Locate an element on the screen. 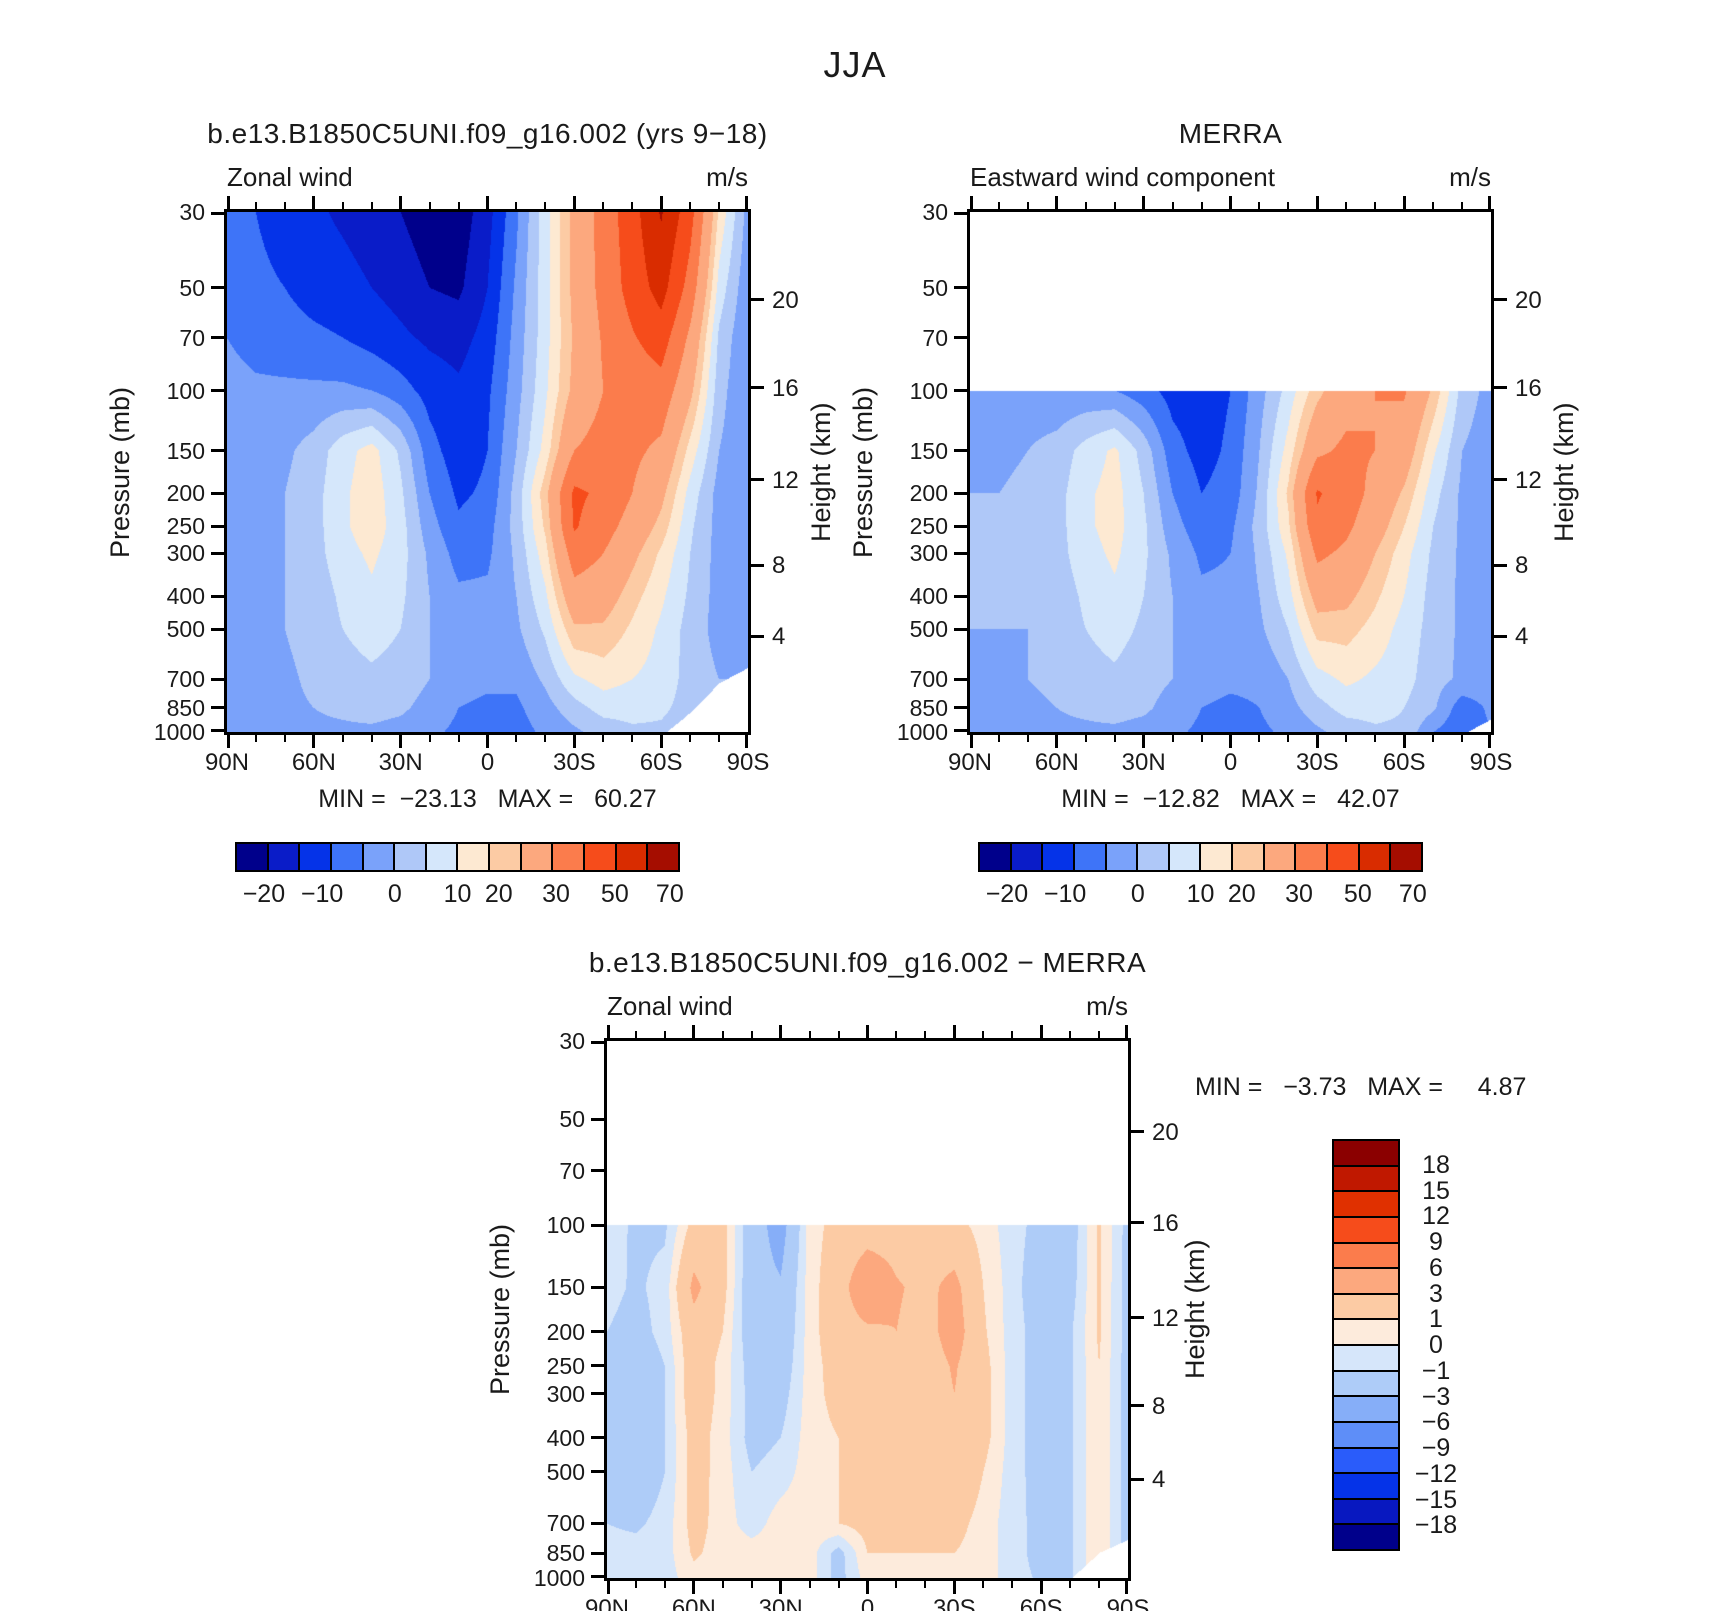 This screenshot has width=1710, height=1611. pressure-tick-label: 300 is located at coordinates (928, 553).